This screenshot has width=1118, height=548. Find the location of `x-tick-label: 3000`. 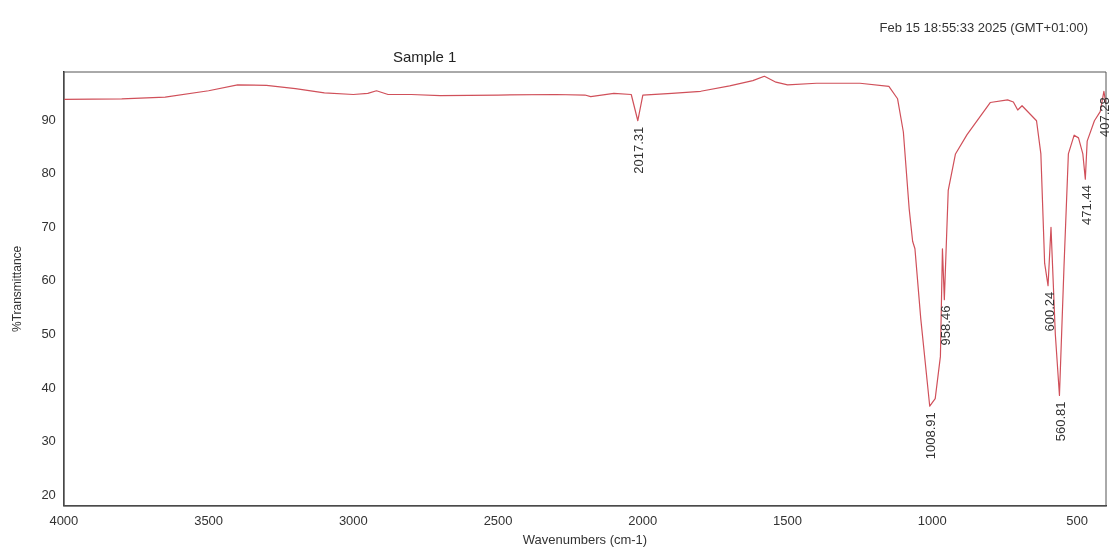

x-tick-label: 3000 is located at coordinates (353, 521).